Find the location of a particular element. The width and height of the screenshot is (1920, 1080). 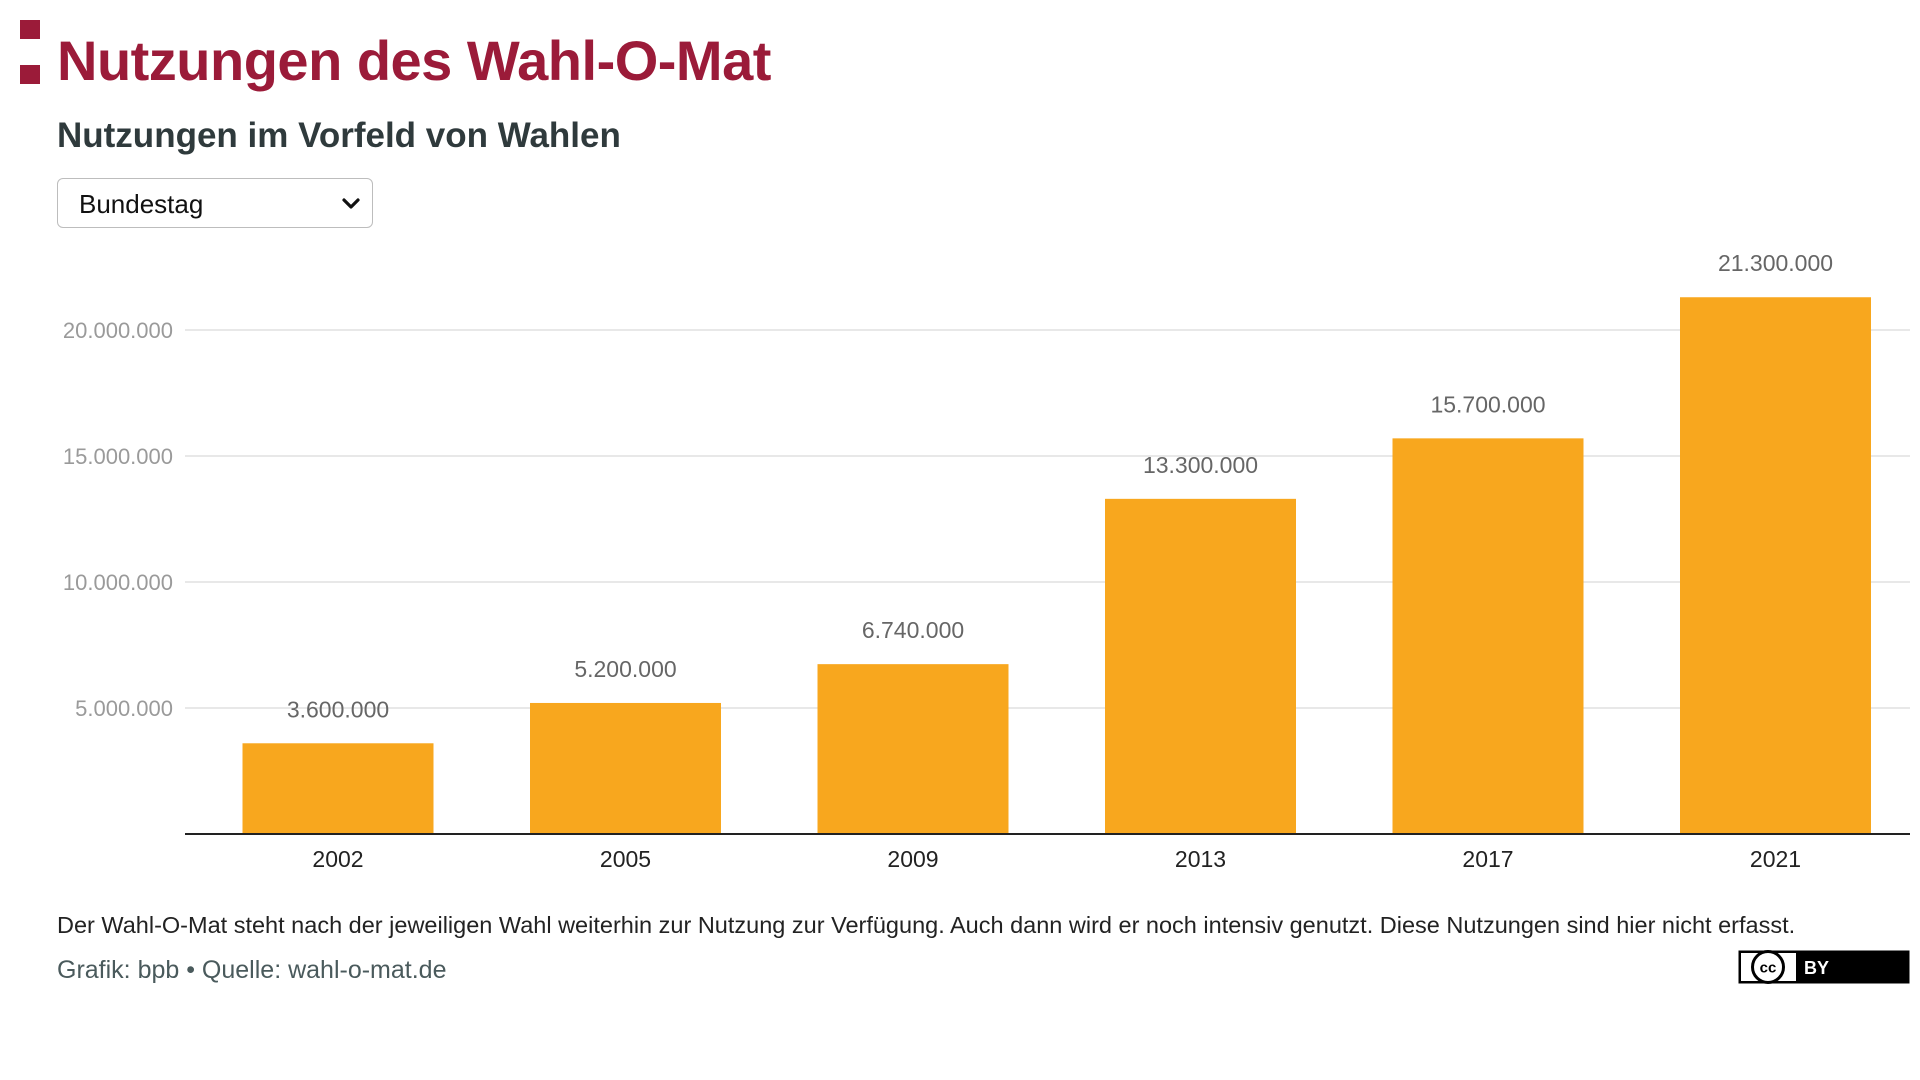

data-label: 5.200.000 is located at coordinates (625, 669).